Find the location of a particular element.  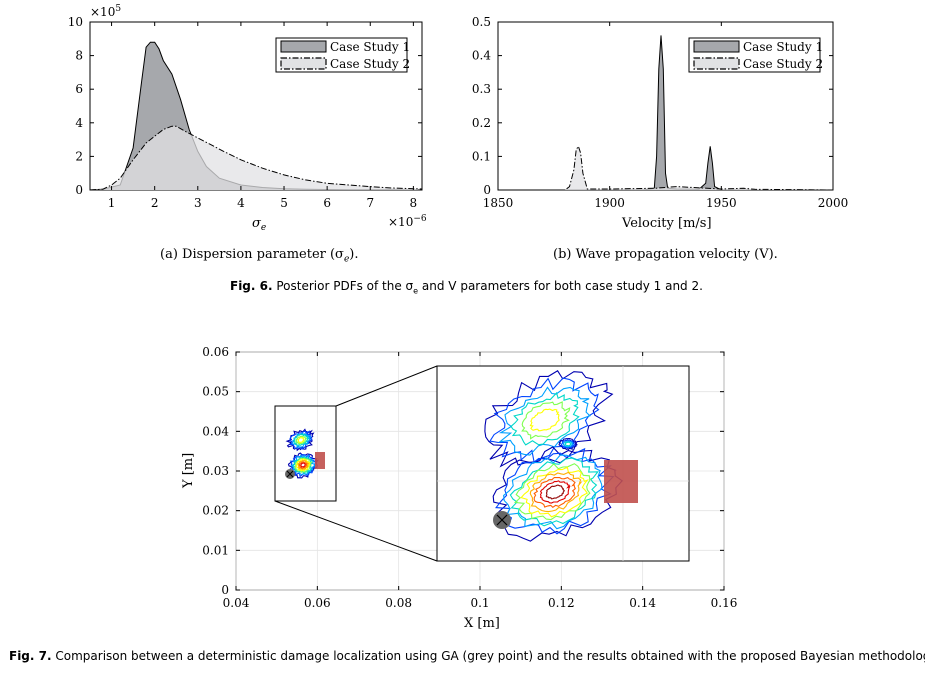

panel-a-x-tick-label: 2 is located at coordinates (155, 203).